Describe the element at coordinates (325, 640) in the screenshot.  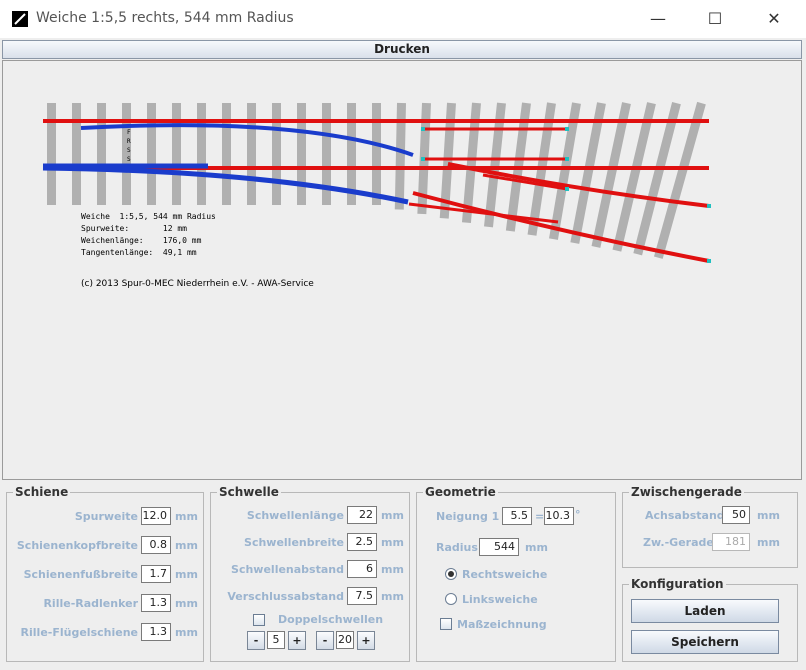
I see `stepper2-minus: -` at that location.